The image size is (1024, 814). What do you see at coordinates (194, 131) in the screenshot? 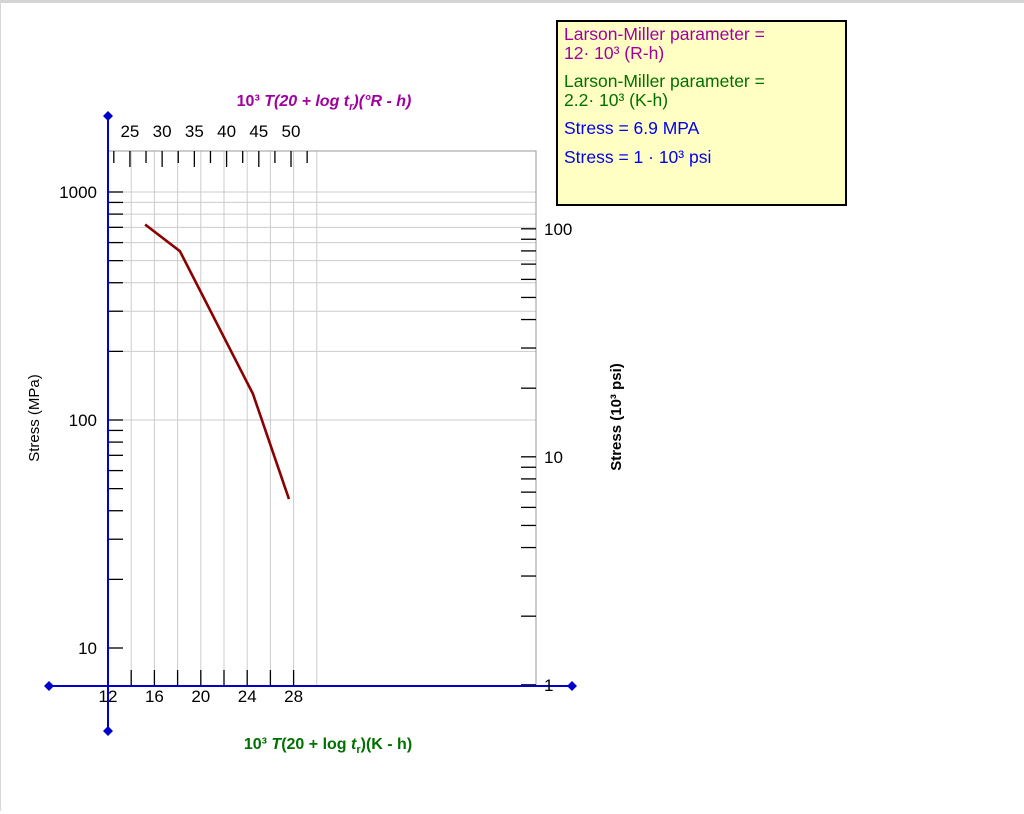
I see `x-top-tick-label: 35` at bounding box center [194, 131].